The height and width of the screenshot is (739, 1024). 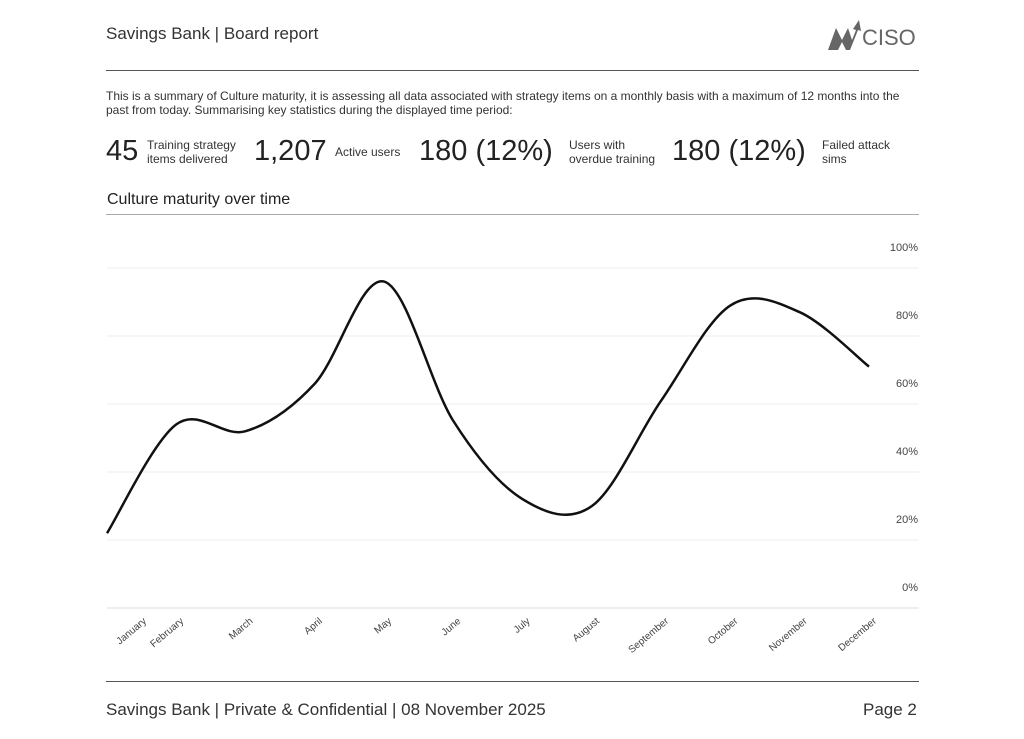 I want to click on footer-divider, so click(x=512, y=681).